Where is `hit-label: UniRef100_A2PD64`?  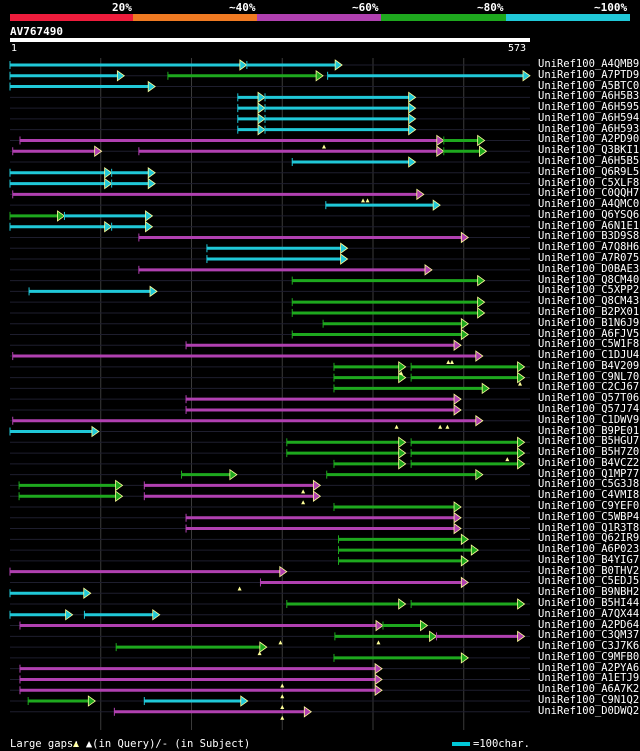 hit-label: UniRef100_A2PD64 is located at coordinates (589, 624).